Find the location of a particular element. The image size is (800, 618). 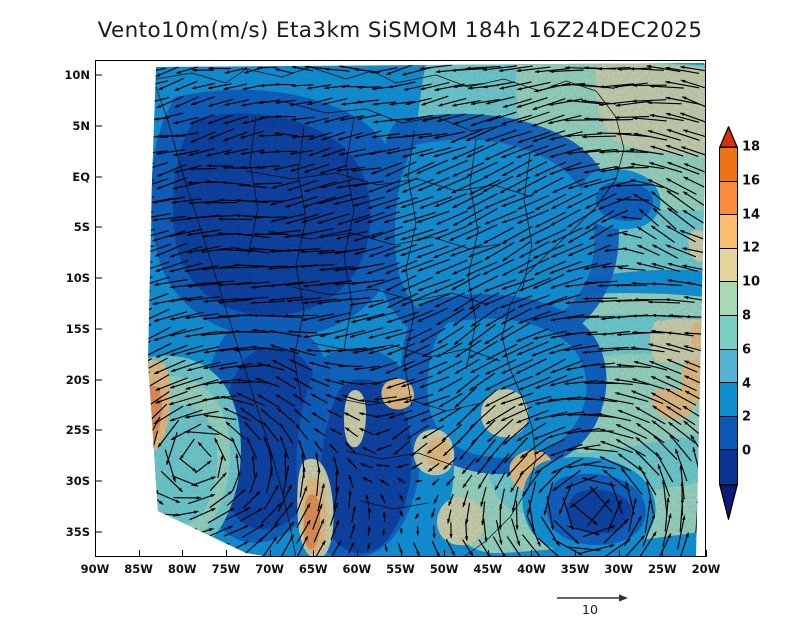

y-tick-label: 10S is located at coordinates (77, 278).